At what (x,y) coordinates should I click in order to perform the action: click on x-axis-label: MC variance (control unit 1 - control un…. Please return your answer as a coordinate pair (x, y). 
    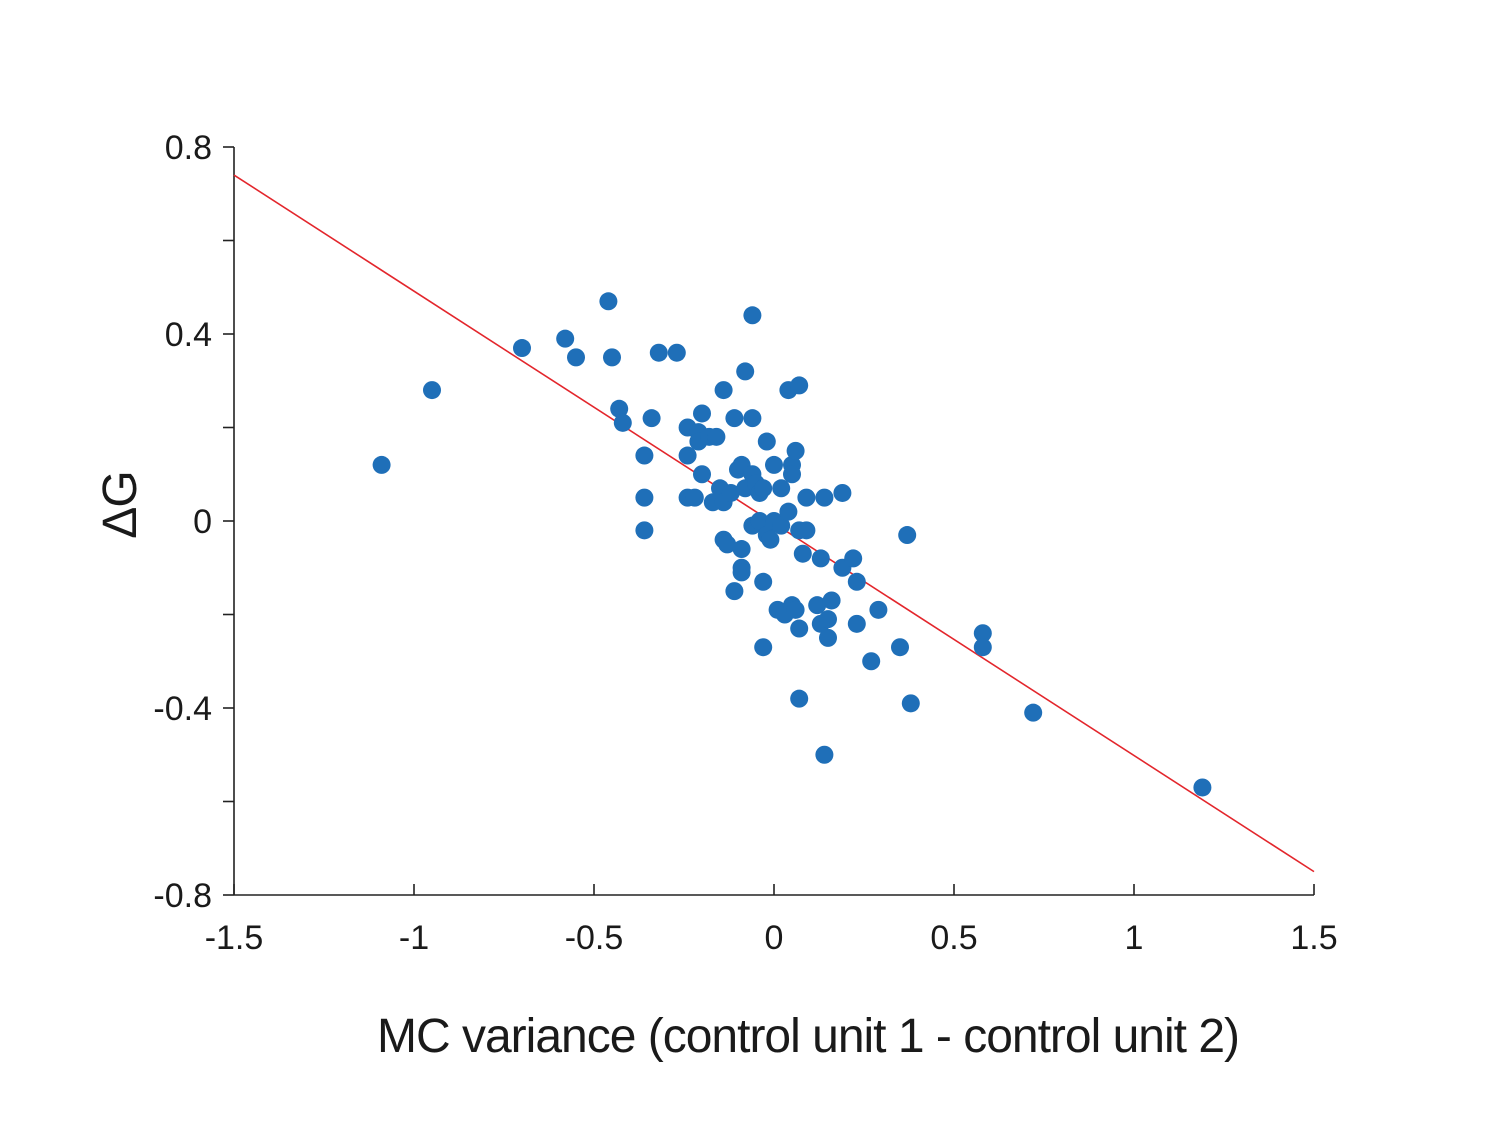
    Looking at the image, I should click on (808, 1036).